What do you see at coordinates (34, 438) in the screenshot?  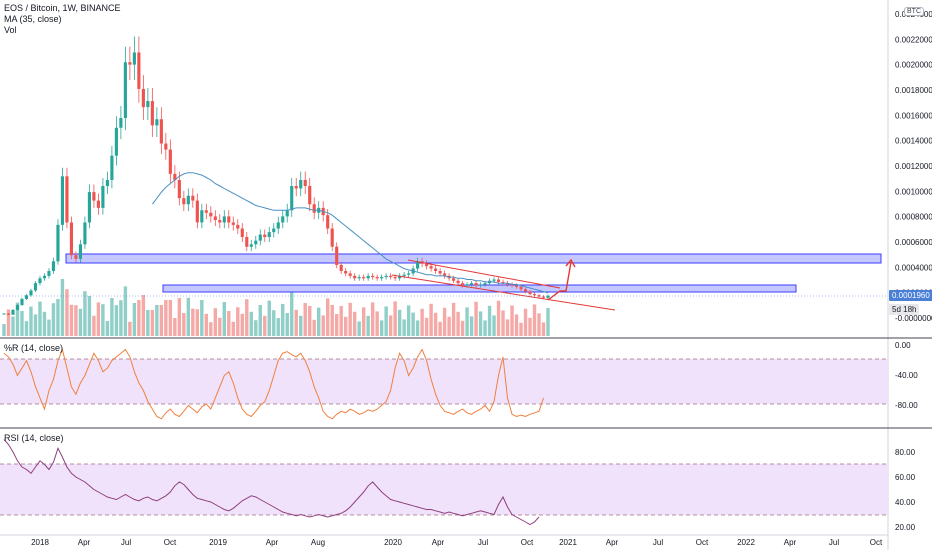 I see `rsi-legend: RSI (14, close)` at bounding box center [34, 438].